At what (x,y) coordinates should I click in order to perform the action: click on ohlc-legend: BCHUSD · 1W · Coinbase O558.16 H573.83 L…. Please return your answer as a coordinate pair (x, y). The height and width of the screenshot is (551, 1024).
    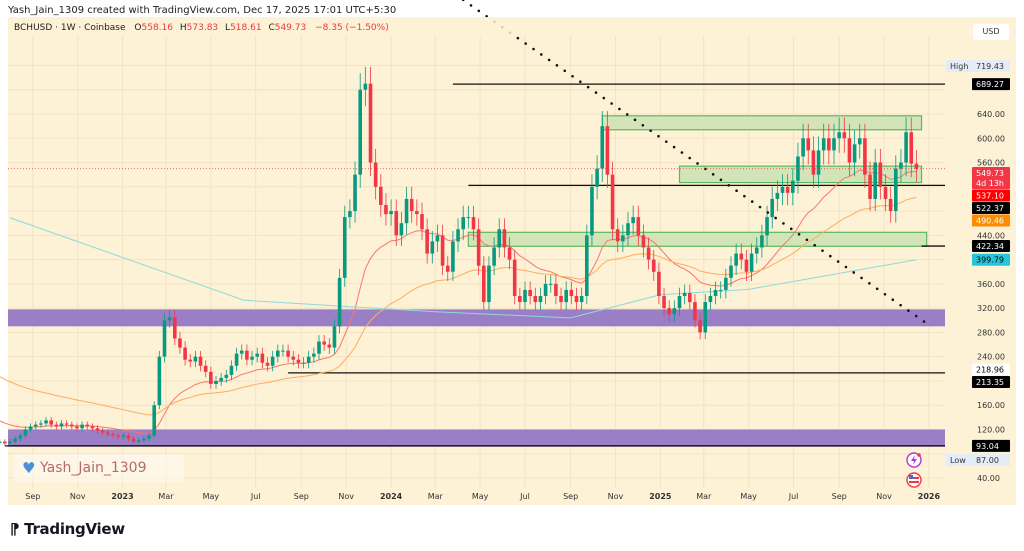
    Looking at the image, I should click on (201, 28).